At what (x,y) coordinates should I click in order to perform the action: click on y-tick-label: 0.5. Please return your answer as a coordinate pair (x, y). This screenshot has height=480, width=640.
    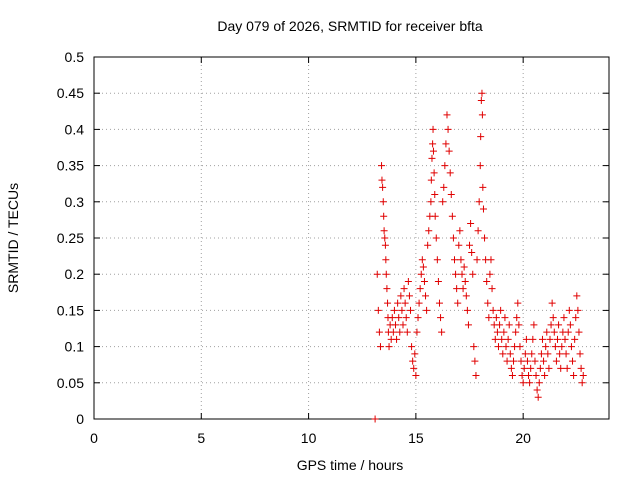
    Looking at the image, I should click on (75, 57).